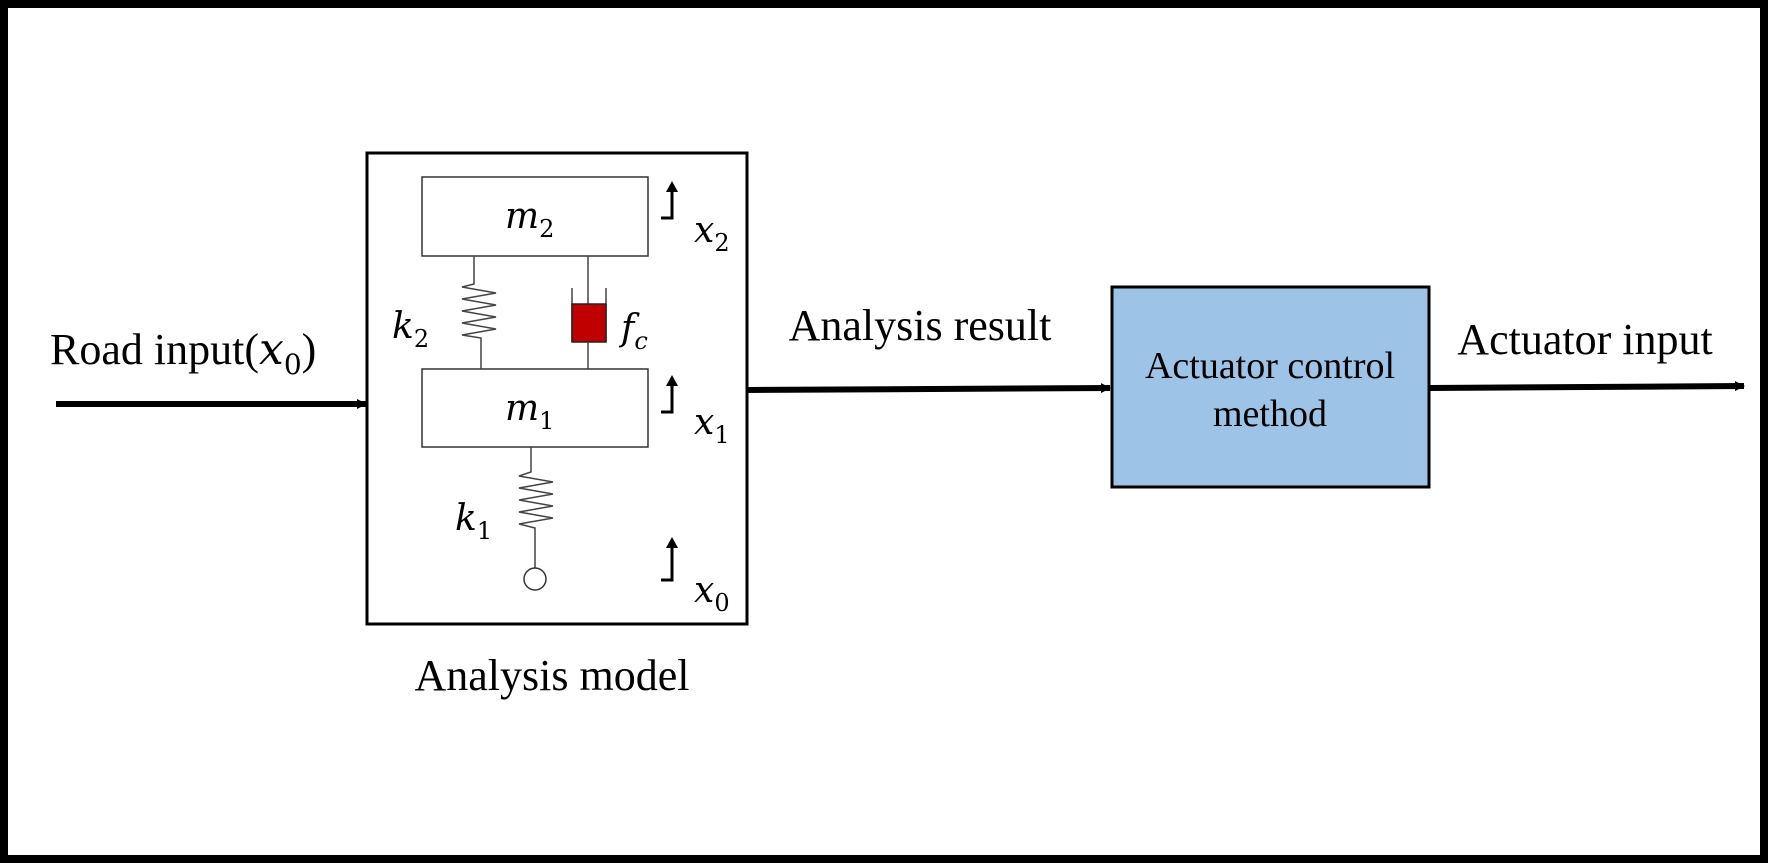 The image size is (1768, 863). I want to click on road-contact-point, so click(535, 579).